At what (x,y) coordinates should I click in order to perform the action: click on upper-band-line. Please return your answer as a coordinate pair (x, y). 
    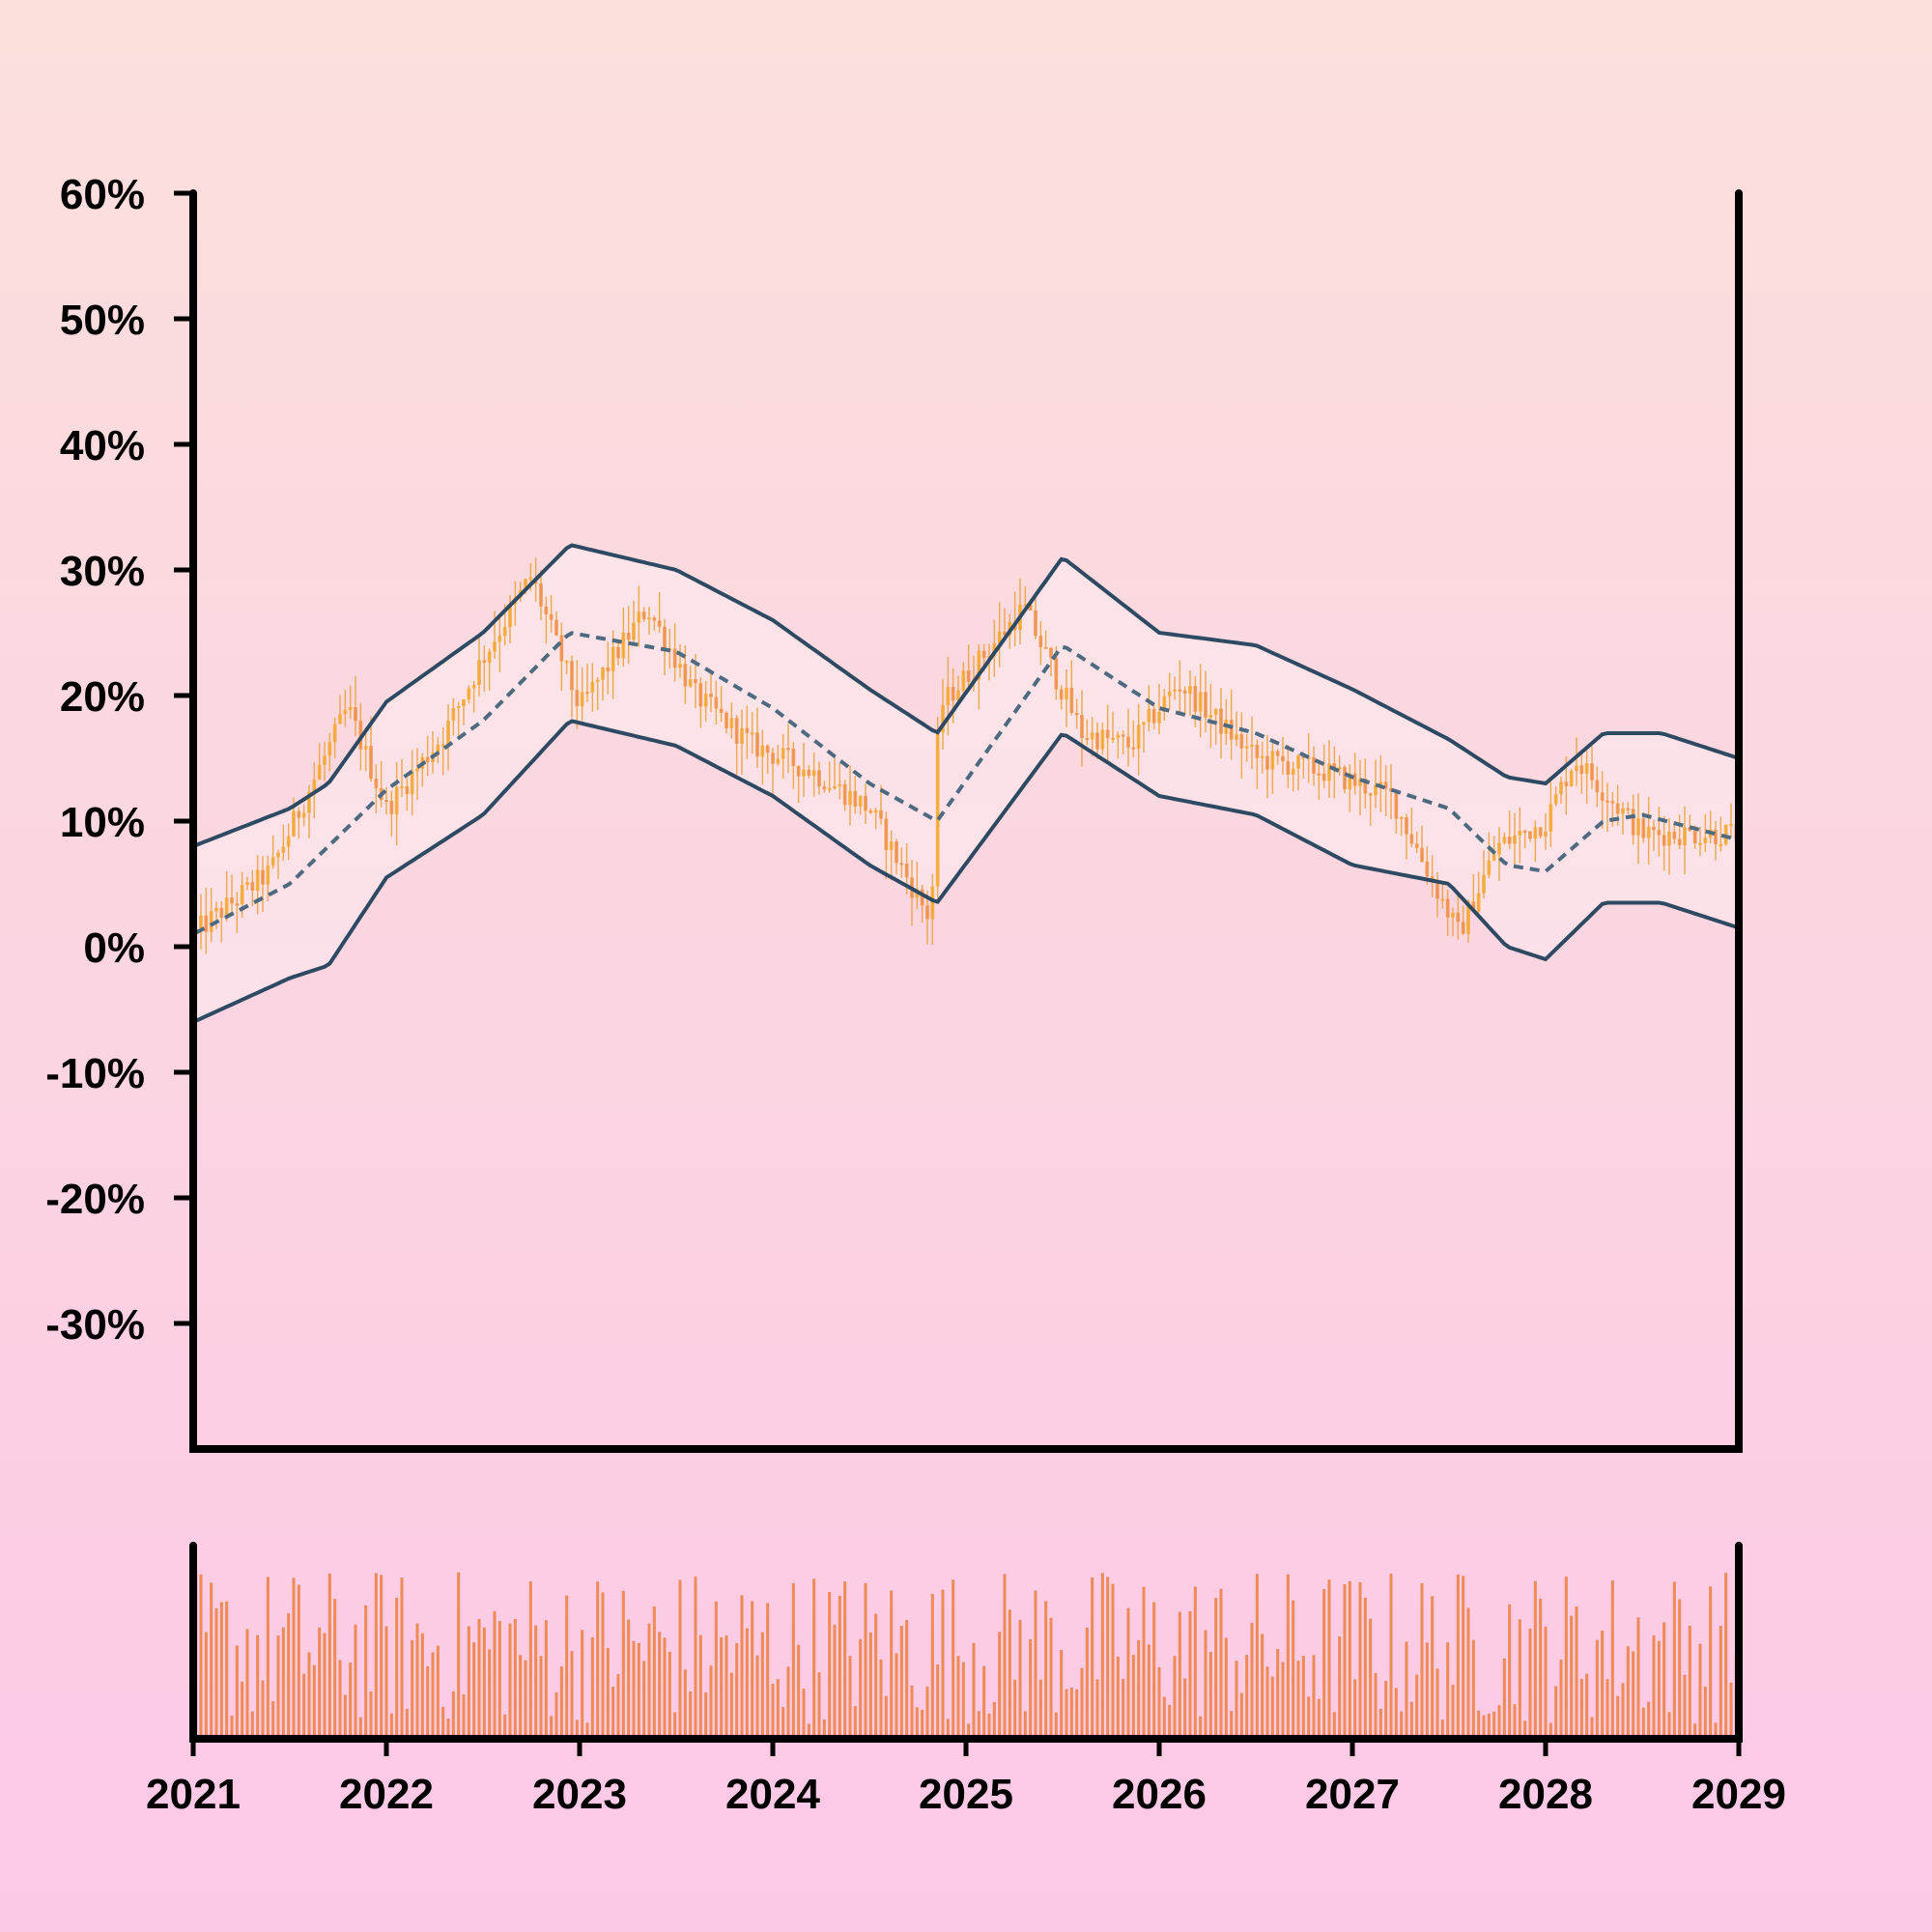
    Looking at the image, I should click on (965, 695).